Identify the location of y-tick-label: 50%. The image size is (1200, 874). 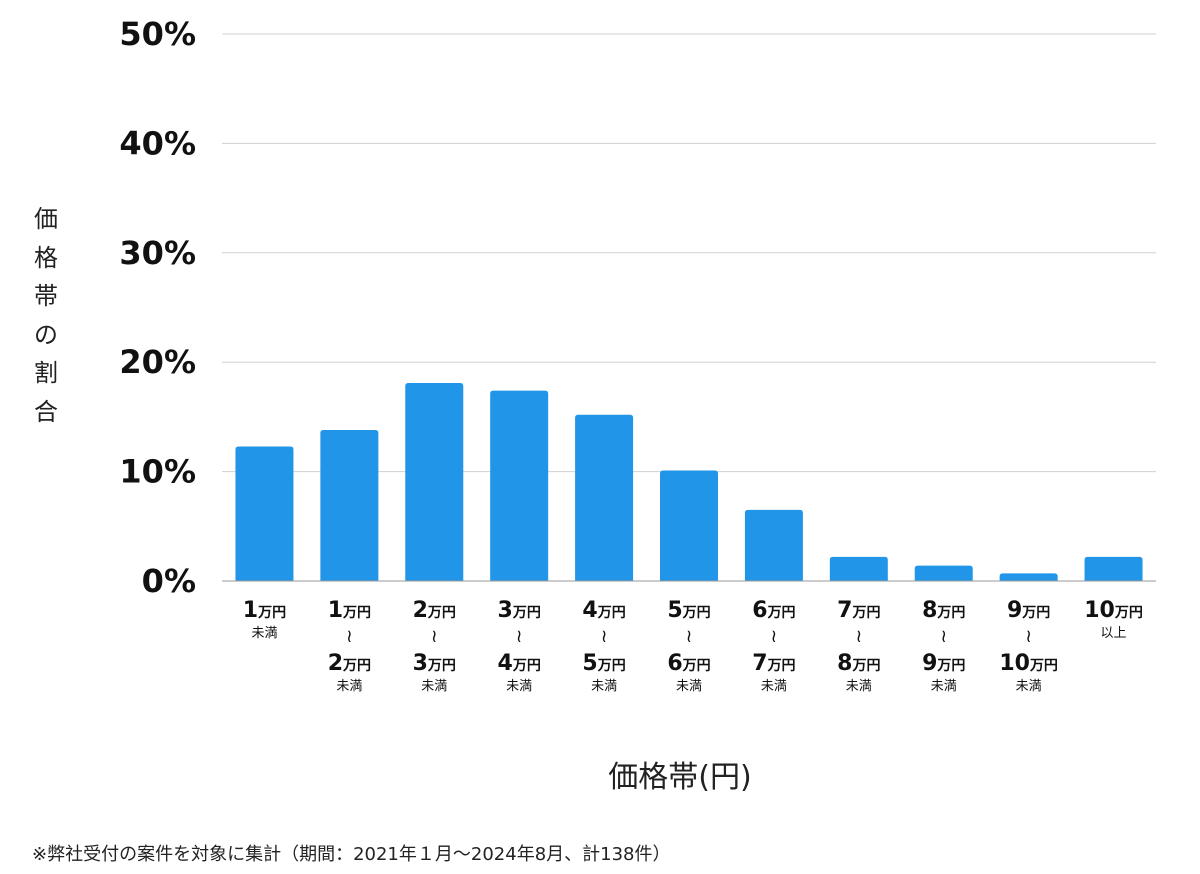
(157, 34).